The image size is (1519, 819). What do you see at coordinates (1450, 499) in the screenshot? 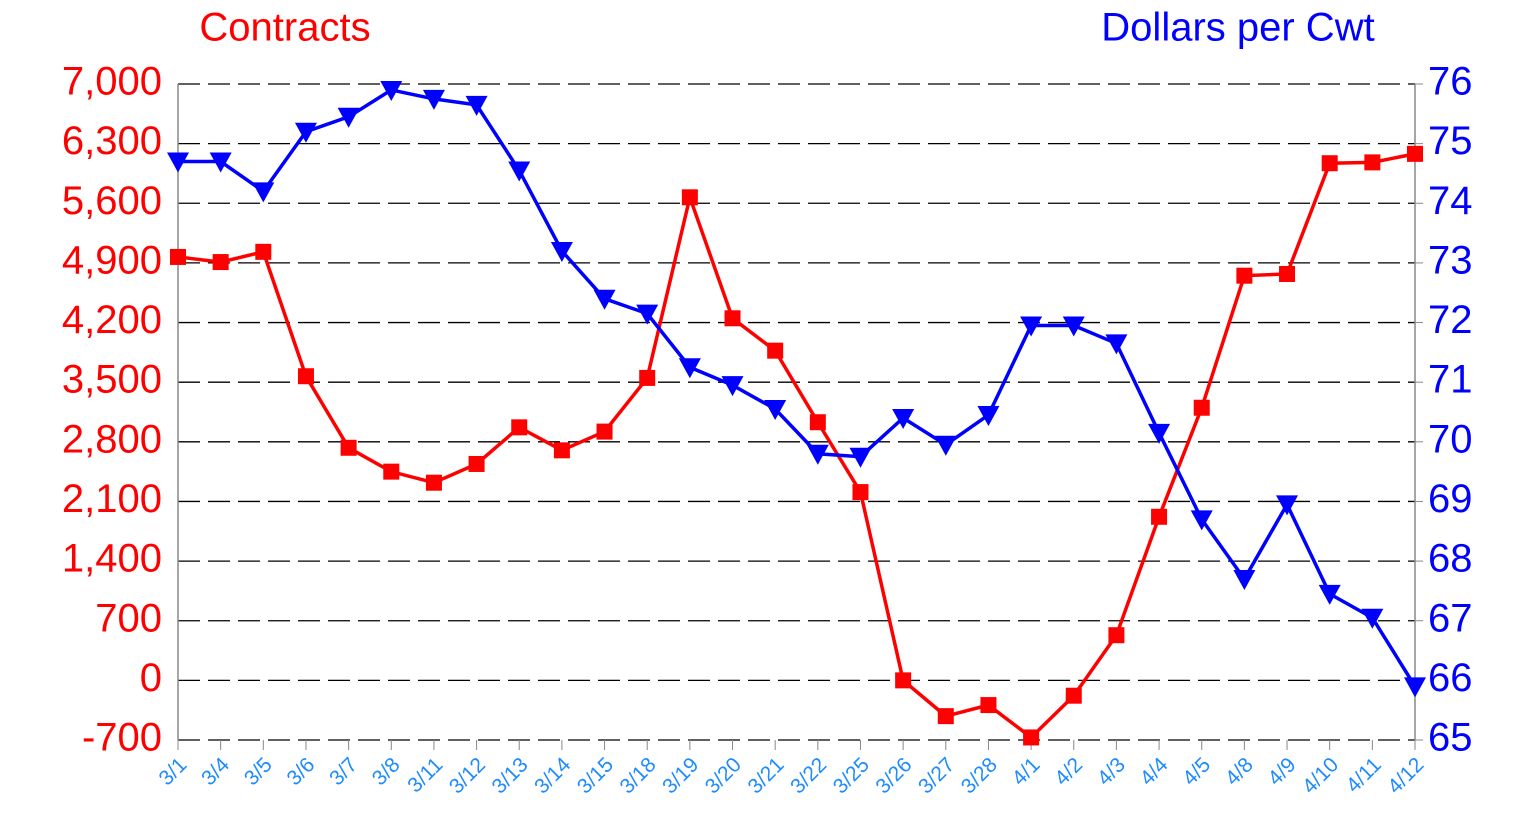
I see `y2-tick-label: 69` at bounding box center [1450, 499].